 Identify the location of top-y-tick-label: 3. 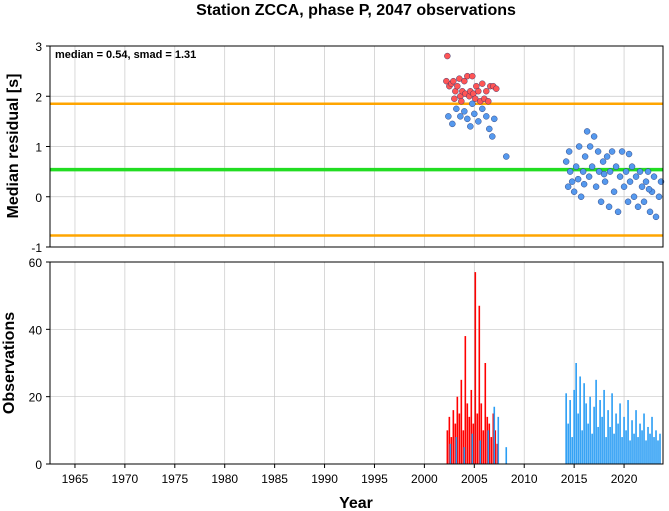
(38, 47).